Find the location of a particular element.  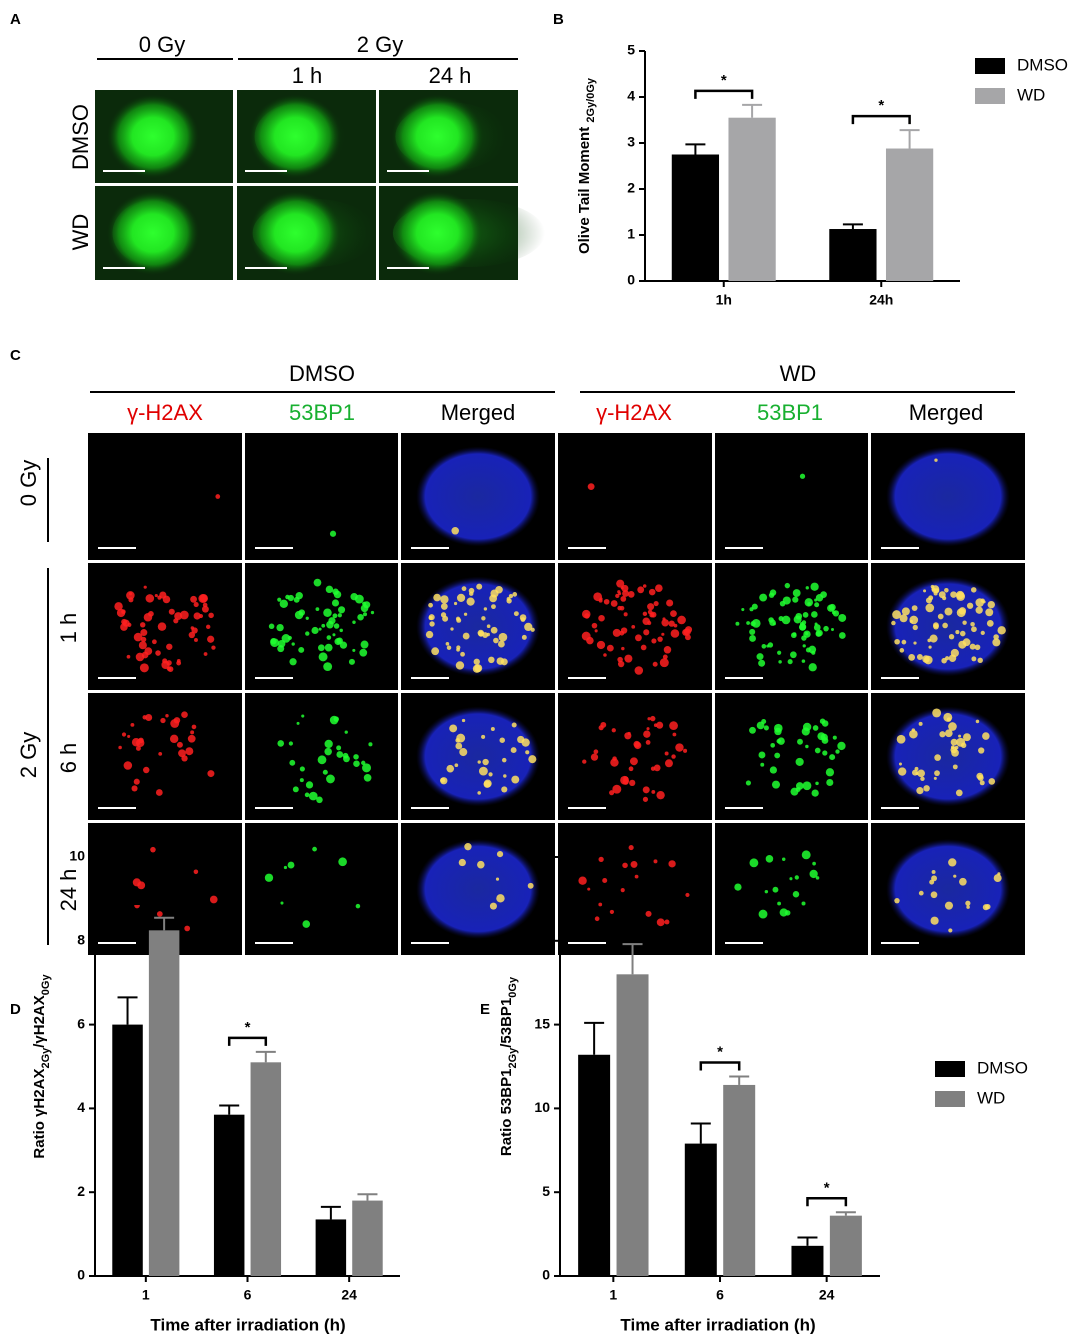

x-axis-label: Time after irradiation (h) is located at coordinates (247, 1324).